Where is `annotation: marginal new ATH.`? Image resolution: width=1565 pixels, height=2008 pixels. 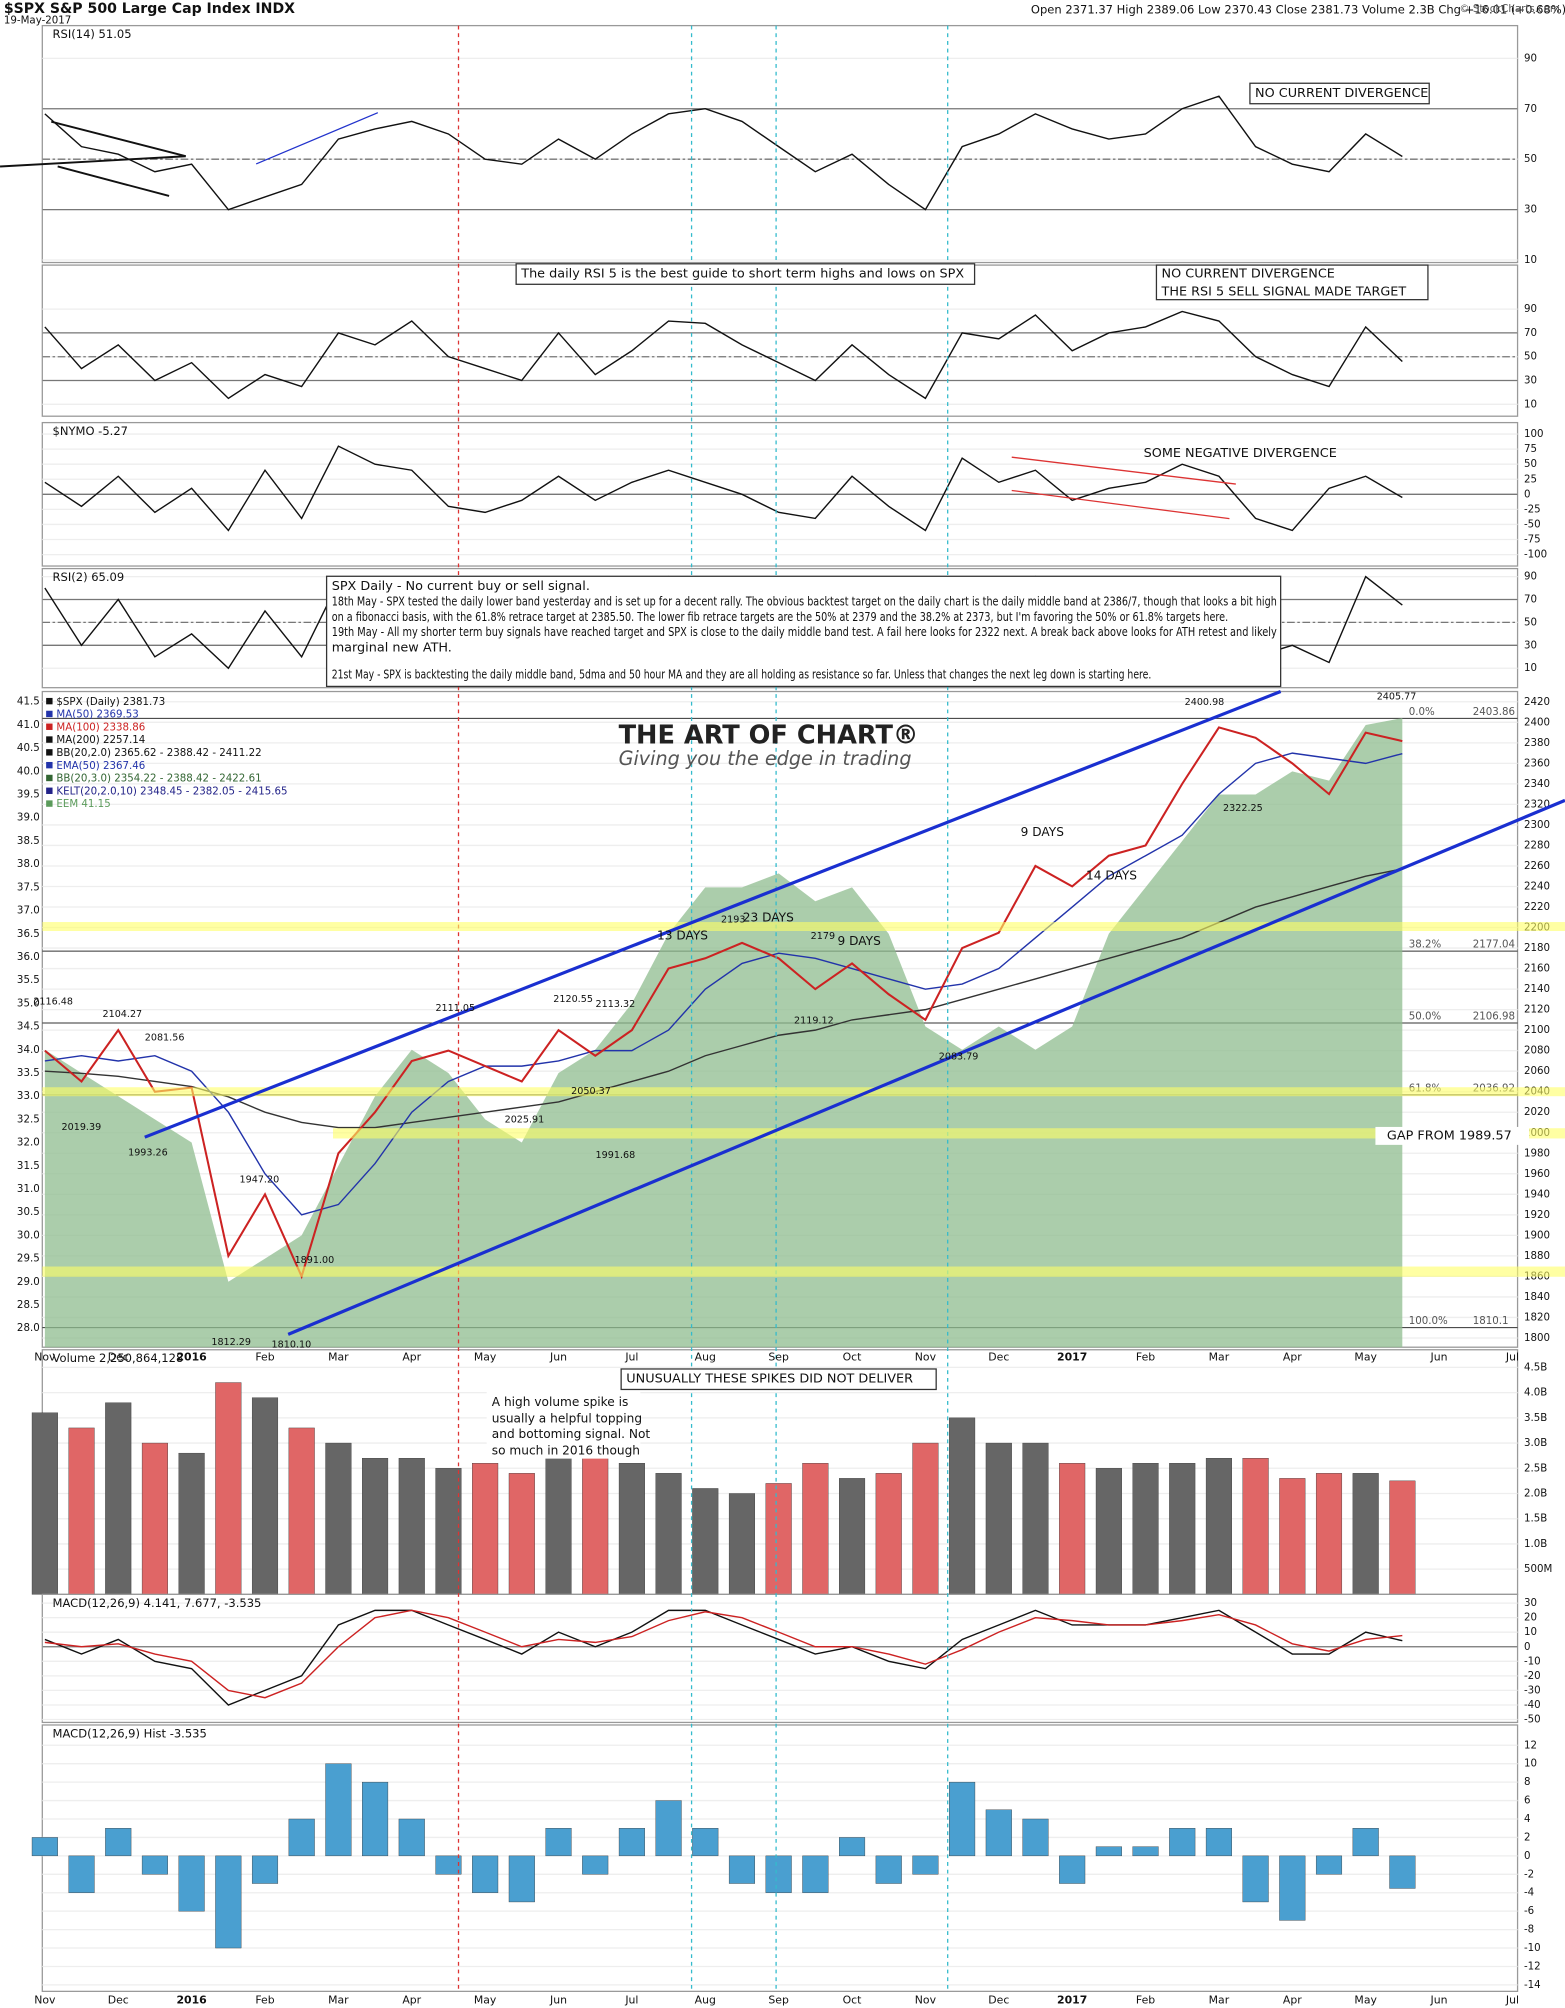 annotation: marginal new ATH. is located at coordinates (392, 647).